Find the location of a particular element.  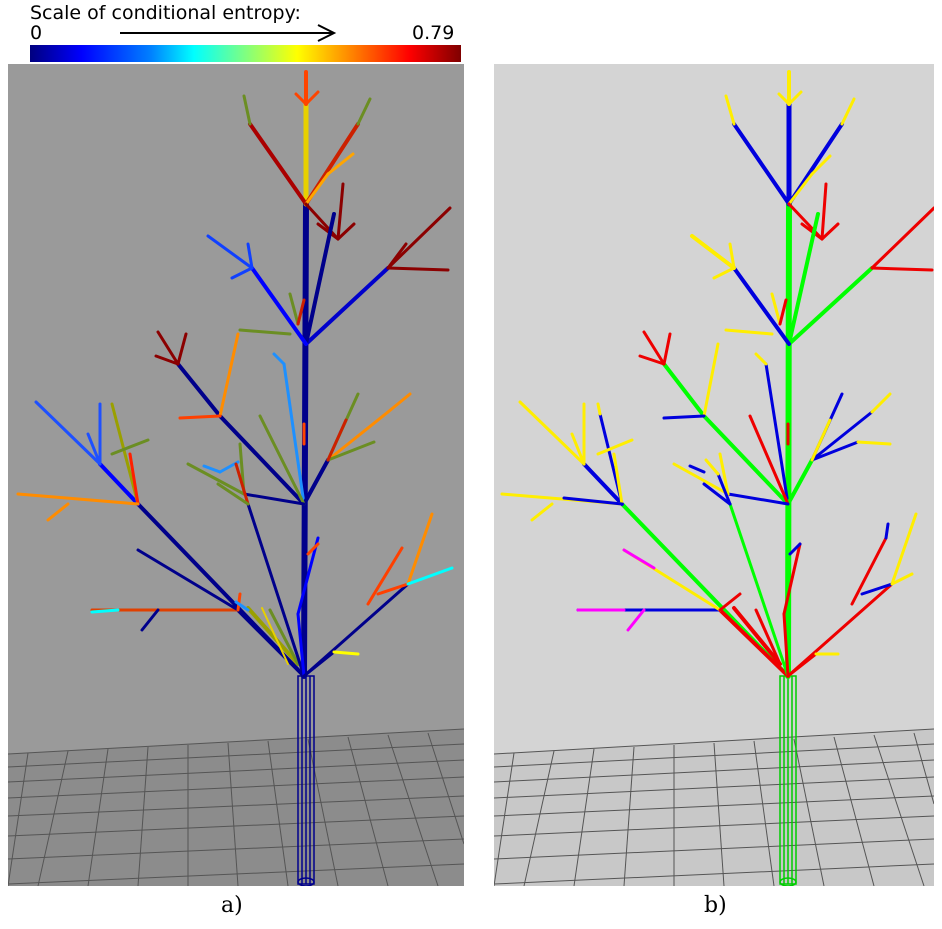

caption-b: b) is located at coordinates (715, 905).